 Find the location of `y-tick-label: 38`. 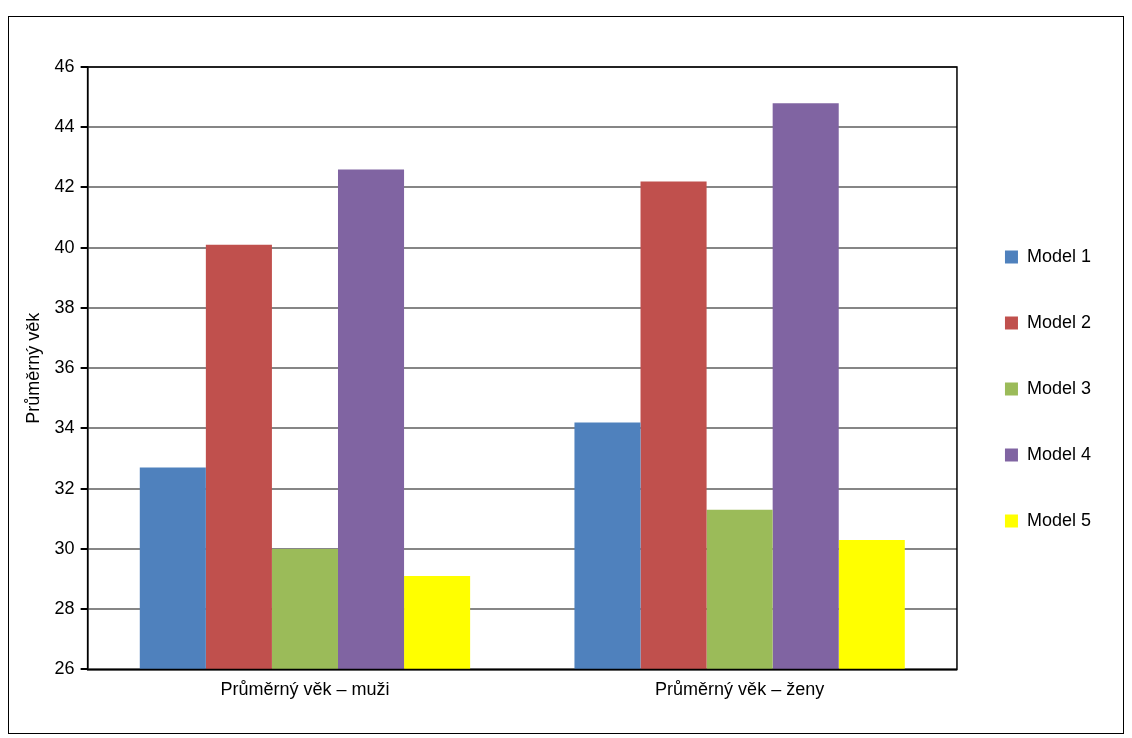

y-tick-label: 38 is located at coordinates (64, 306).